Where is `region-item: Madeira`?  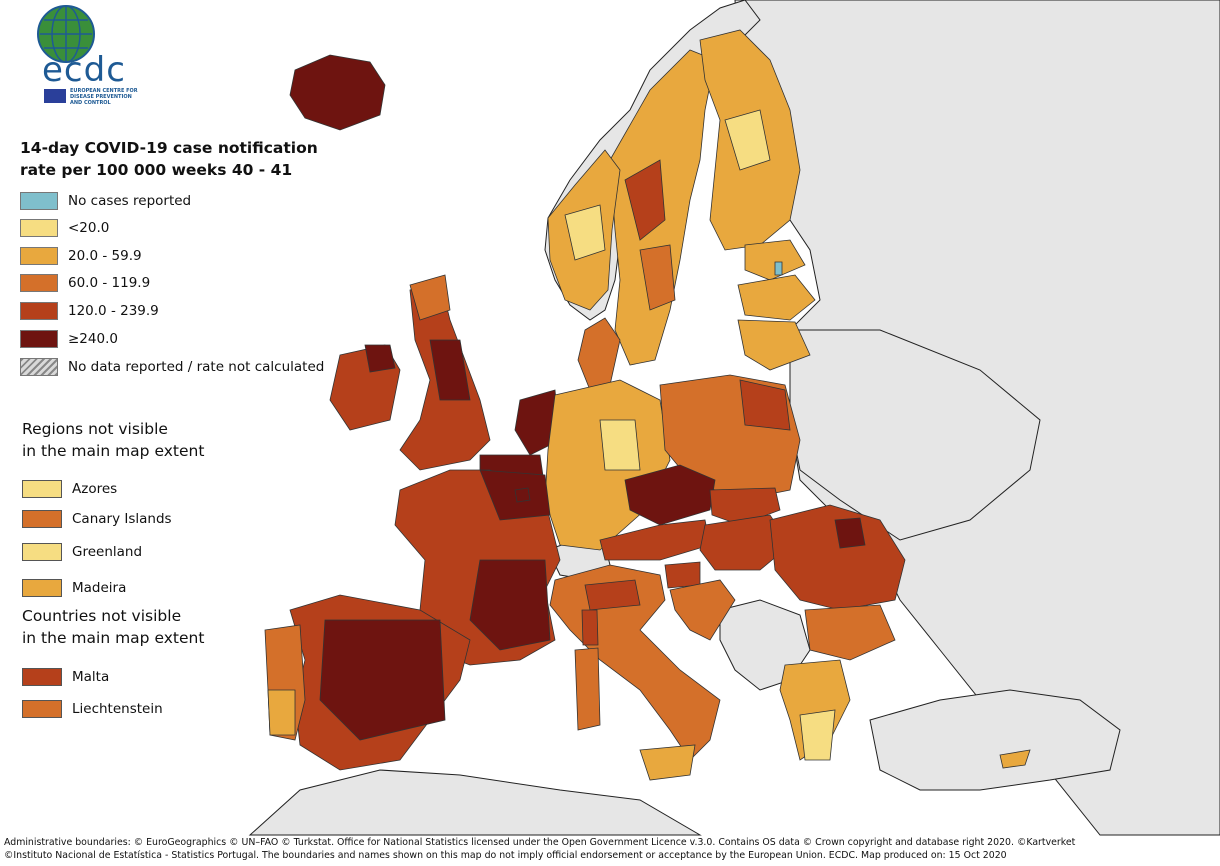 region-item: Madeira is located at coordinates (74, 588).